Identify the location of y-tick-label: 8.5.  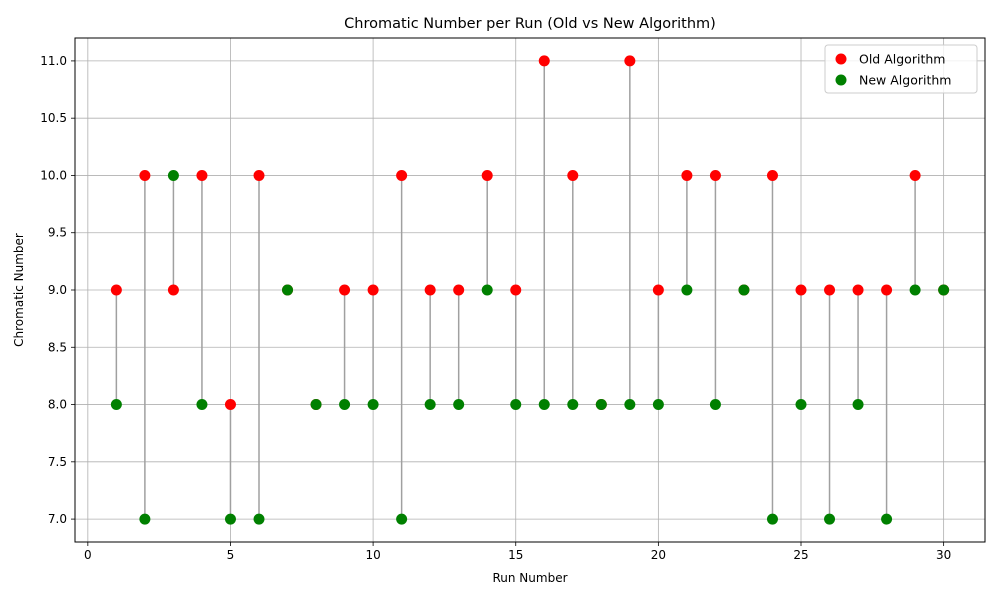
(57, 347).